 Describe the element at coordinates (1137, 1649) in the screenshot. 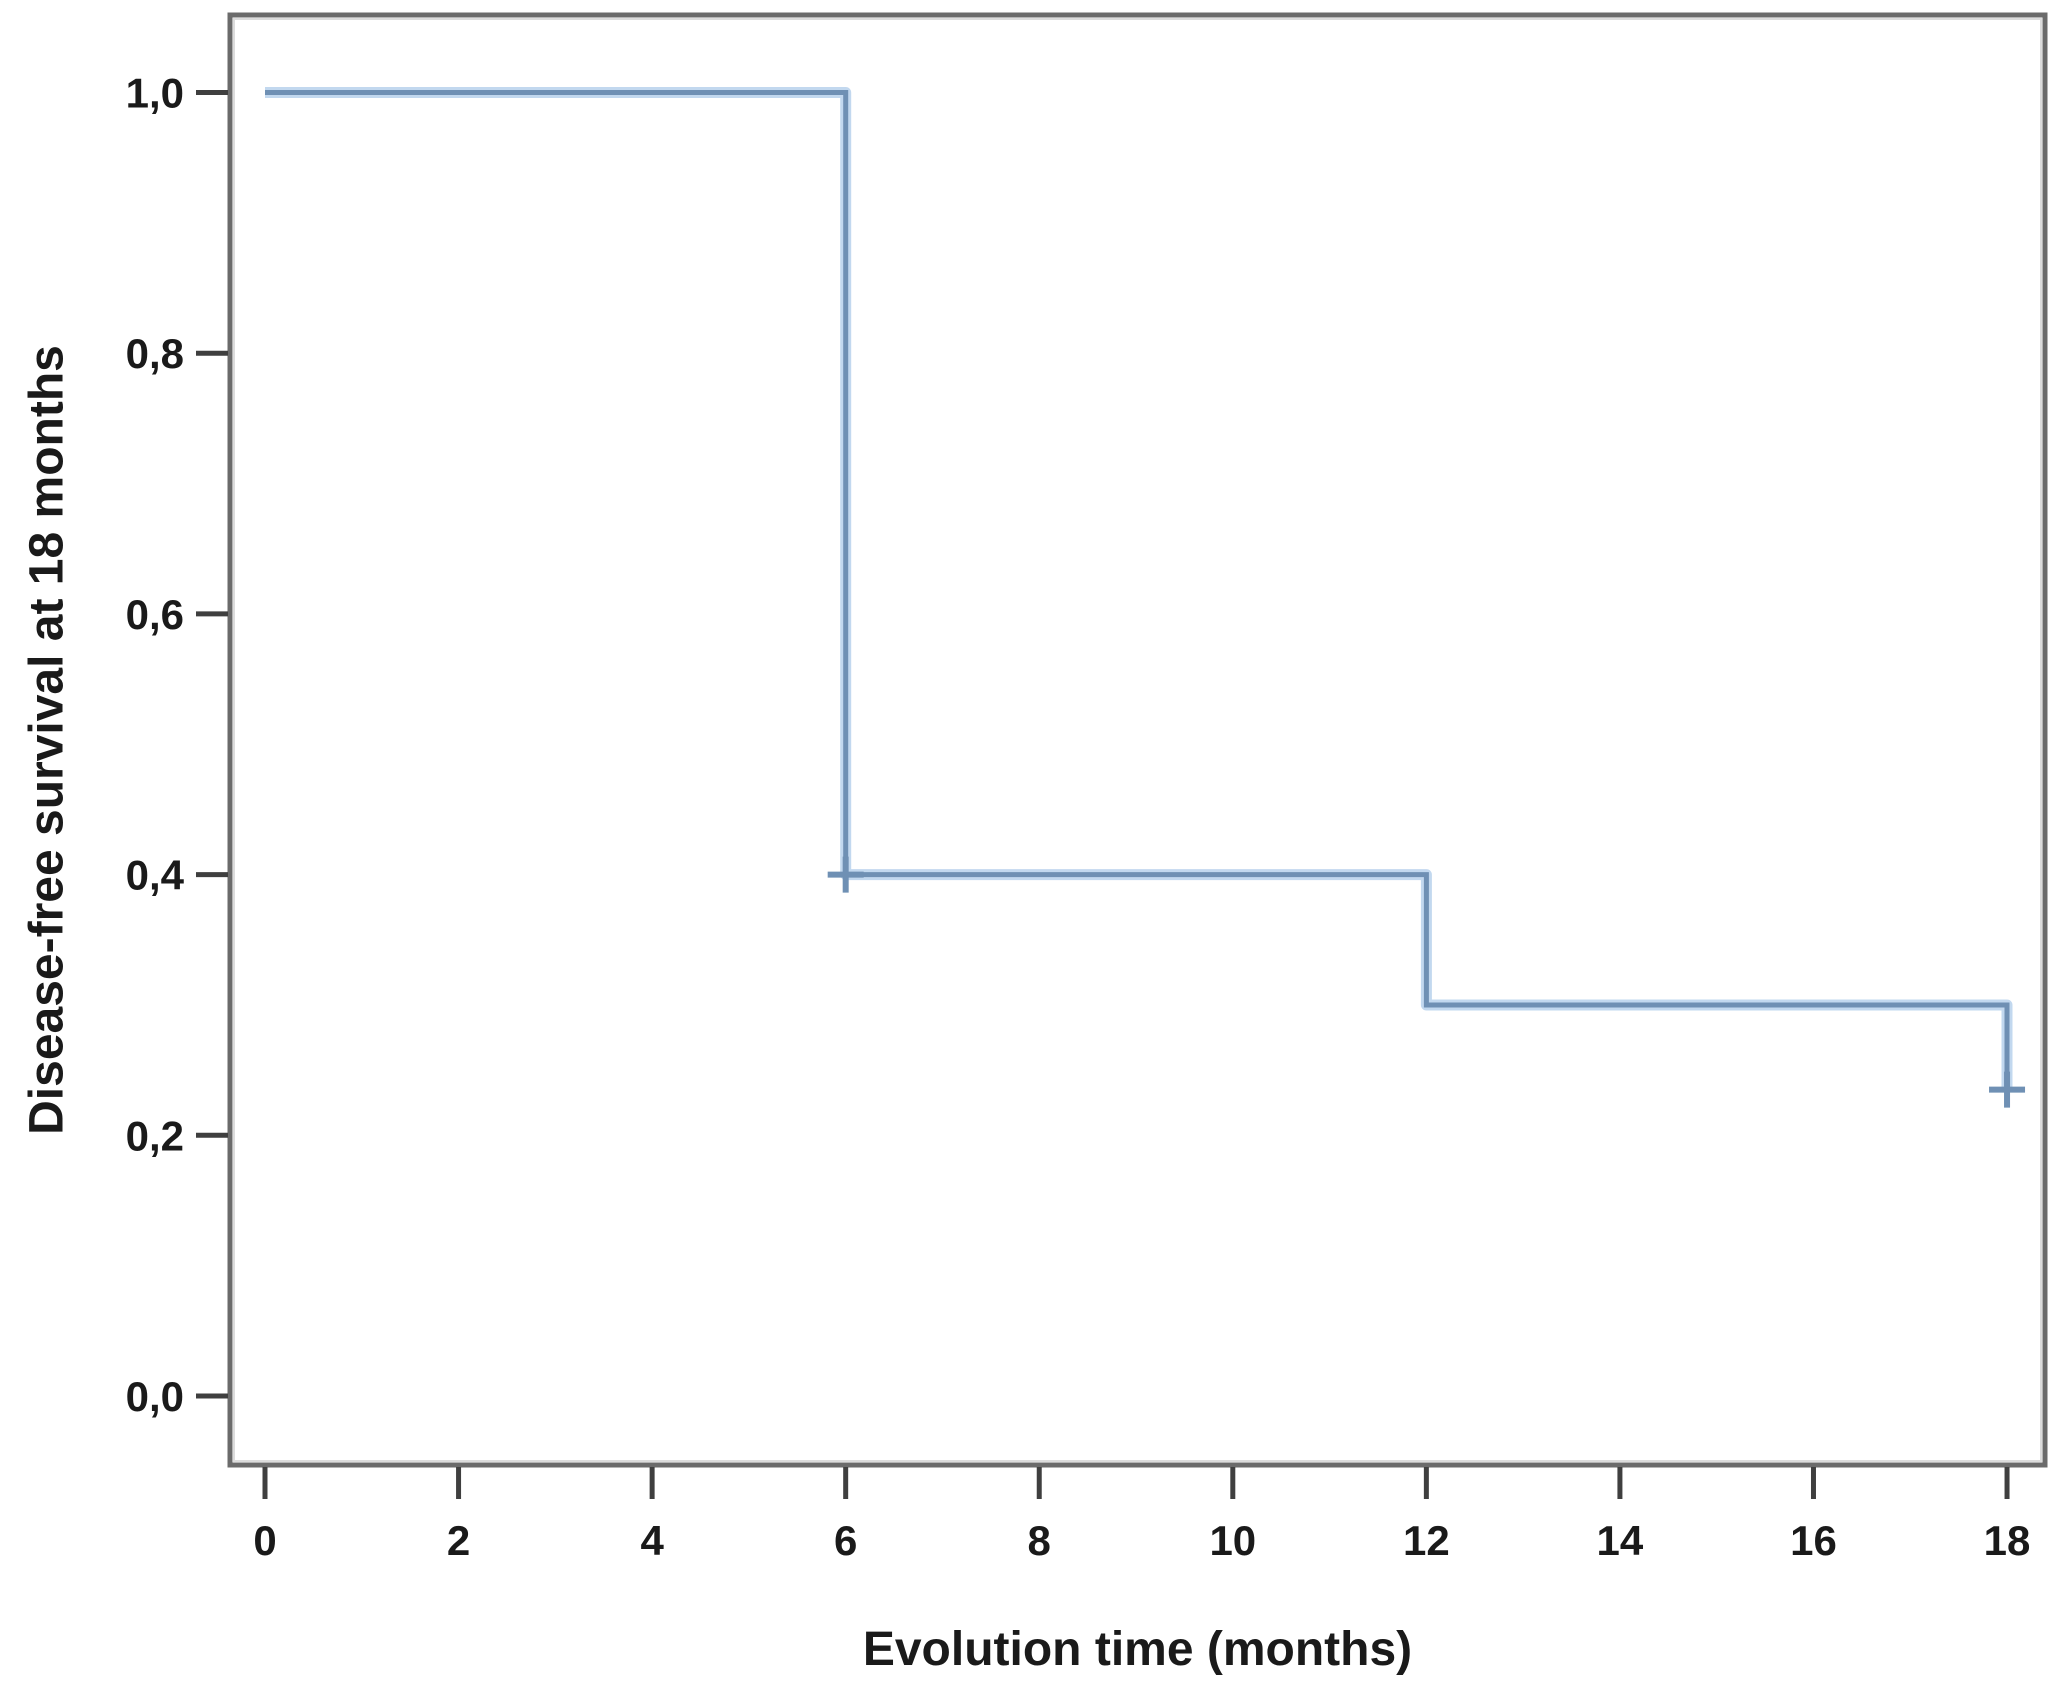

I see `x-axis-title: Evolution time (months)` at that location.